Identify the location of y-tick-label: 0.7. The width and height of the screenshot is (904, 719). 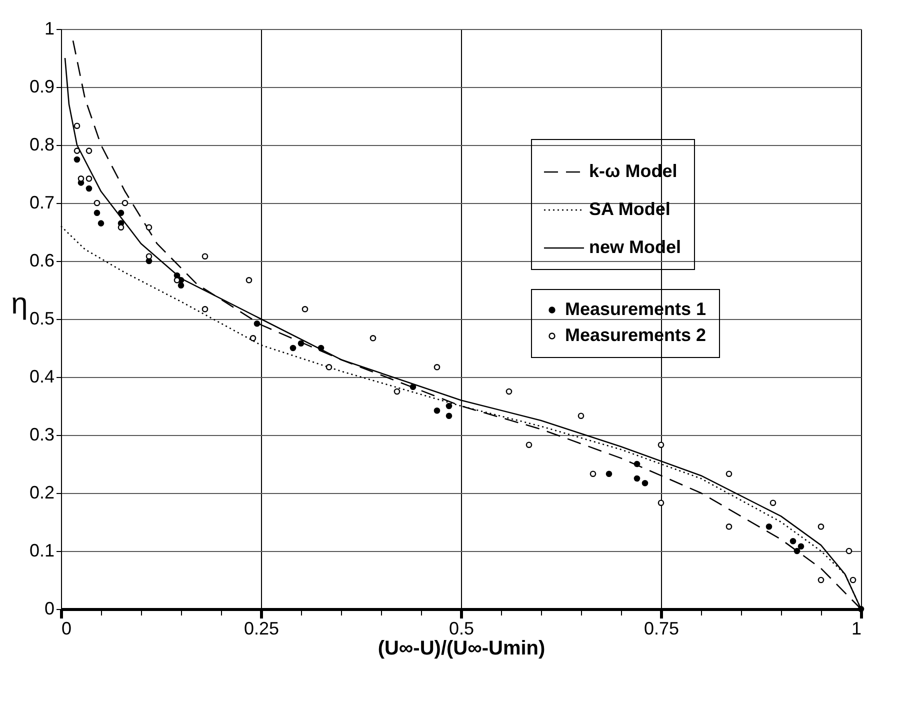
(41, 202).